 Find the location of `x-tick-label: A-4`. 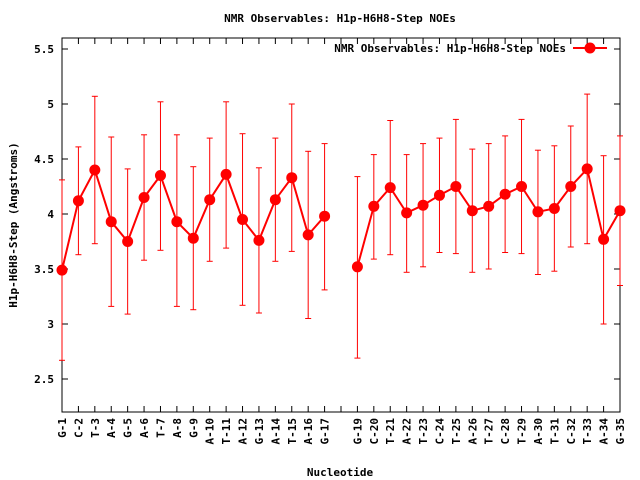

x-tick-label: A-4 is located at coordinates (111, 428).